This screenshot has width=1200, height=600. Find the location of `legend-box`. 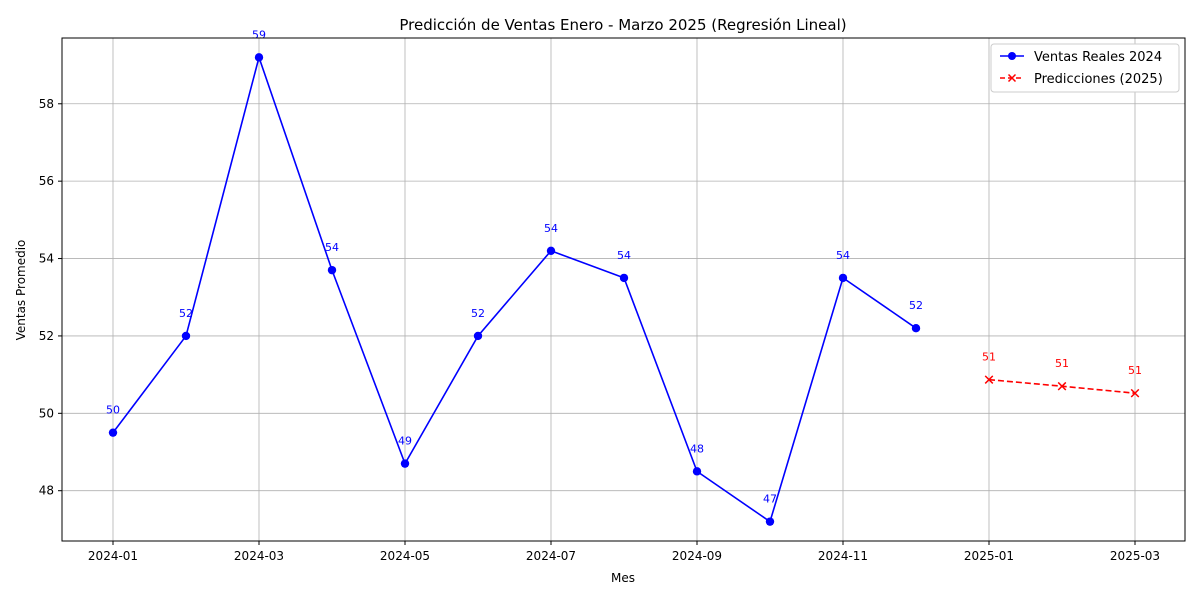

legend-box is located at coordinates (1085, 68).